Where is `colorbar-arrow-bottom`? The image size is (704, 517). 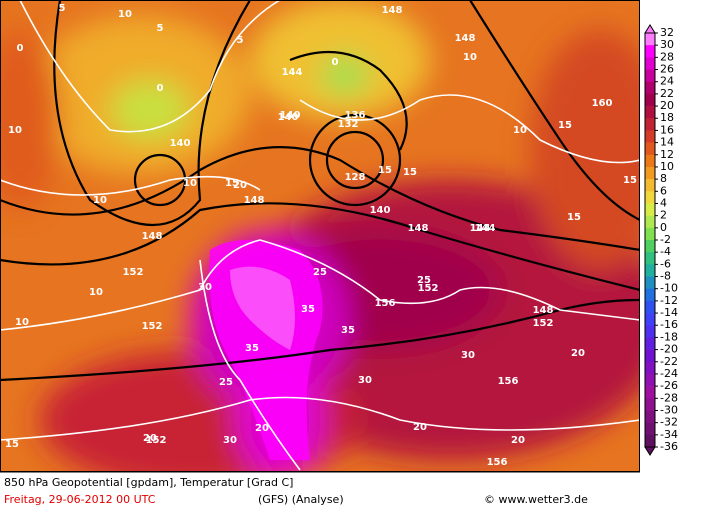
colorbar-arrow-bottom is located at coordinates (650, 451).